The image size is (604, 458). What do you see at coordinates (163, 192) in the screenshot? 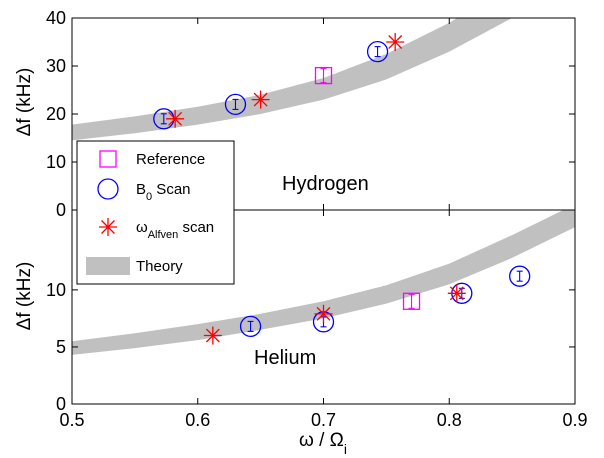
I see `legend-label: B0 Scan` at bounding box center [163, 192].